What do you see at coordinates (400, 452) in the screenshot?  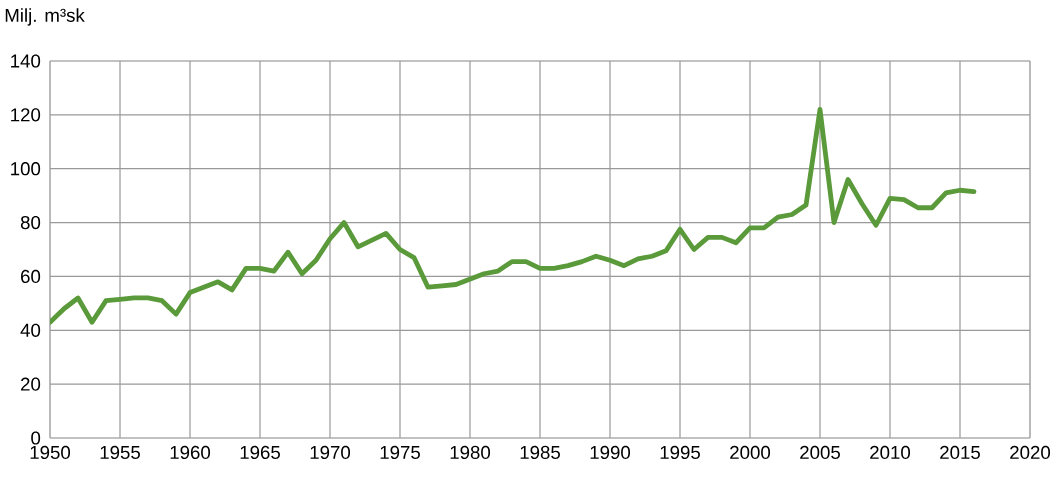 I see `x-tick-label: 1975` at bounding box center [400, 452].